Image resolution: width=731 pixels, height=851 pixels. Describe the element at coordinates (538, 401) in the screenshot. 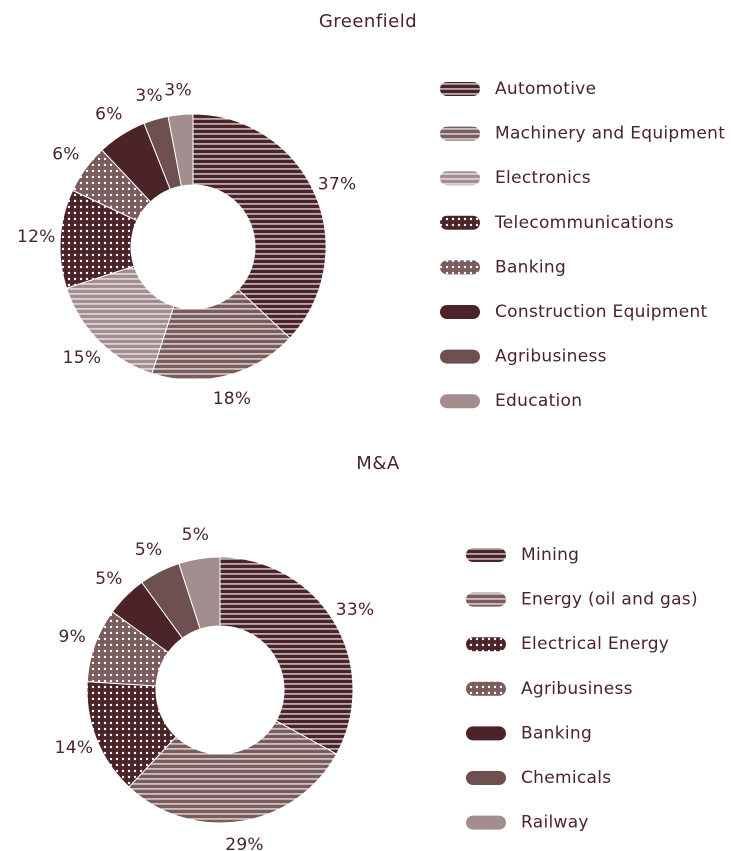

I see `legend-label: Education` at that location.